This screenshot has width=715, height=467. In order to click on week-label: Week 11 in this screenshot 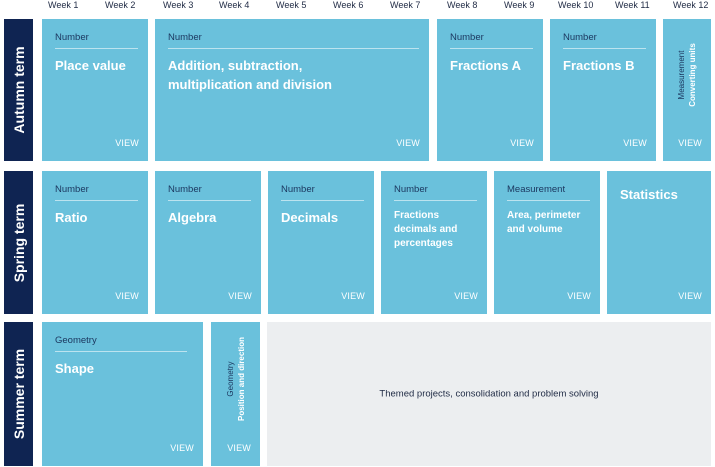, I will do `click(632, 5)`.